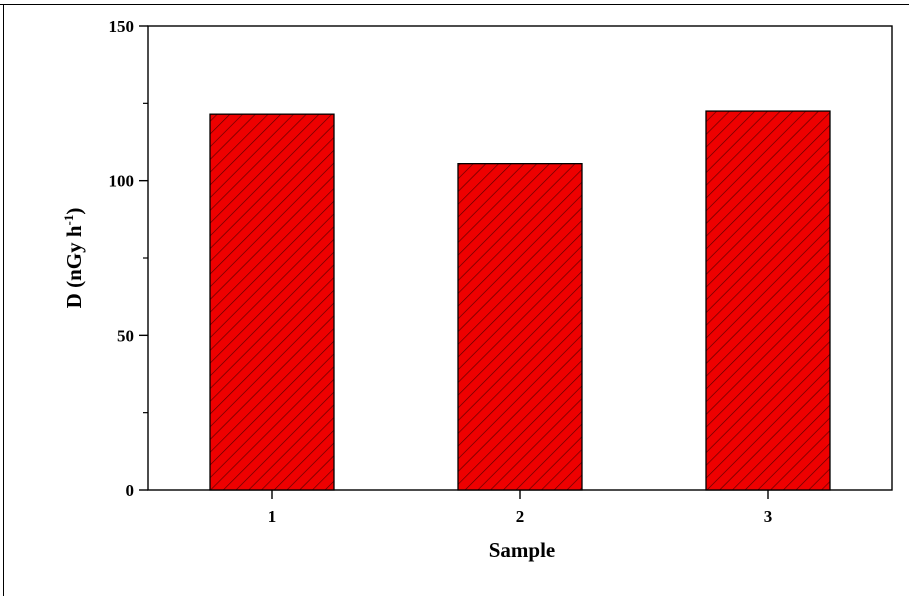  What do you see at coordinates (122, 26) in the screenshot?
I see `y-tick-label-150: 150` at bounding box center [122, 26].